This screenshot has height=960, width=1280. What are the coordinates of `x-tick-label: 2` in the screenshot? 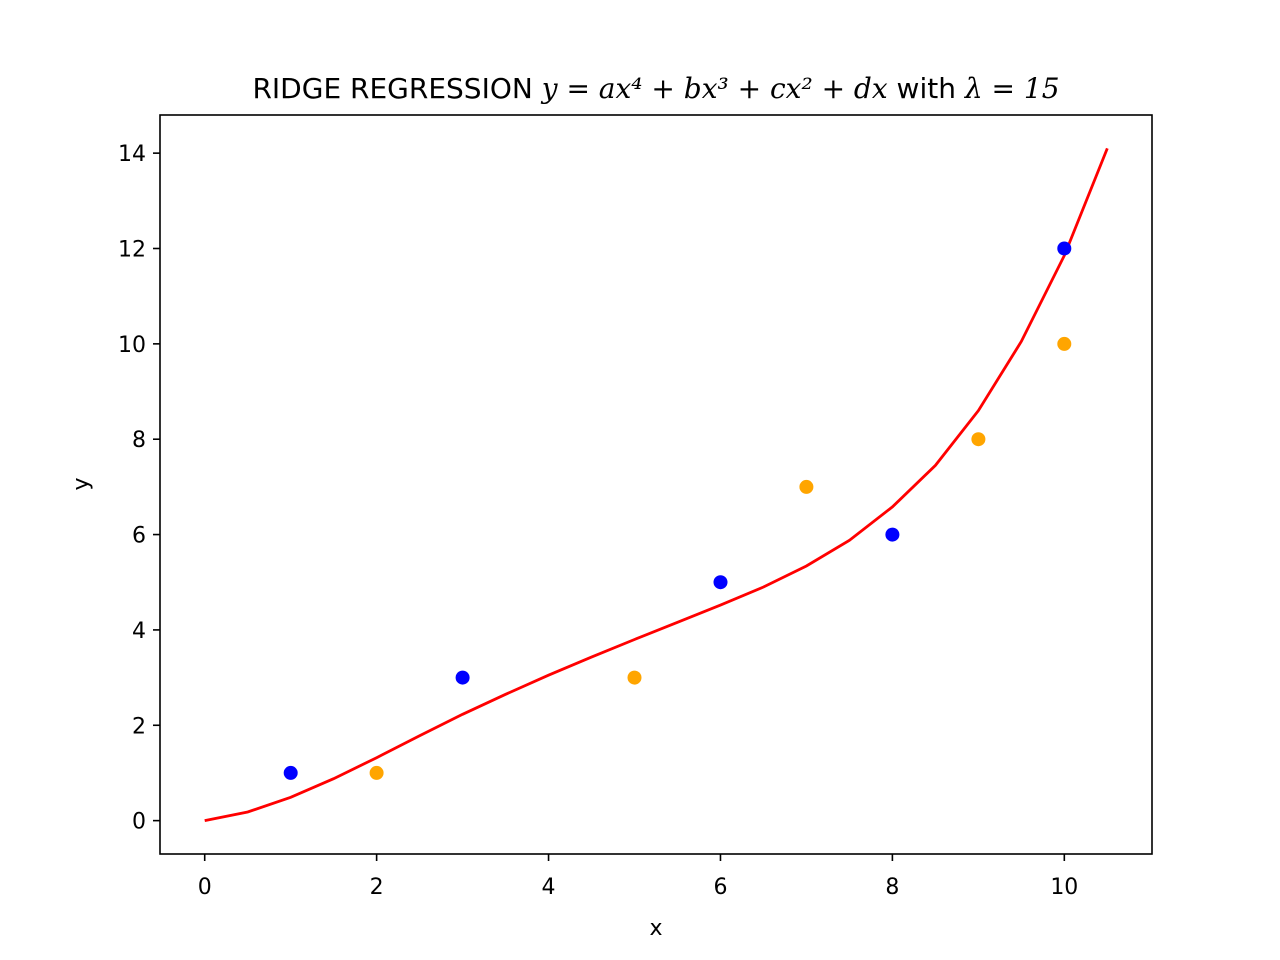 It's located at (377, 887).